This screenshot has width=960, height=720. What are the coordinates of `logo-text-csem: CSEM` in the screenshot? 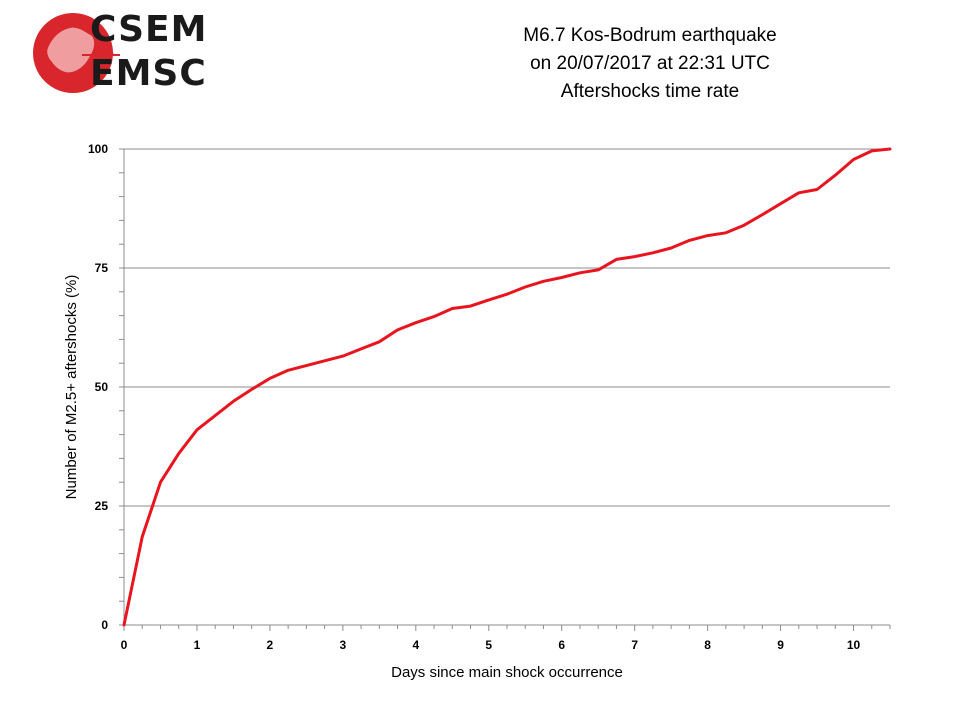 It's located at (149, 29).